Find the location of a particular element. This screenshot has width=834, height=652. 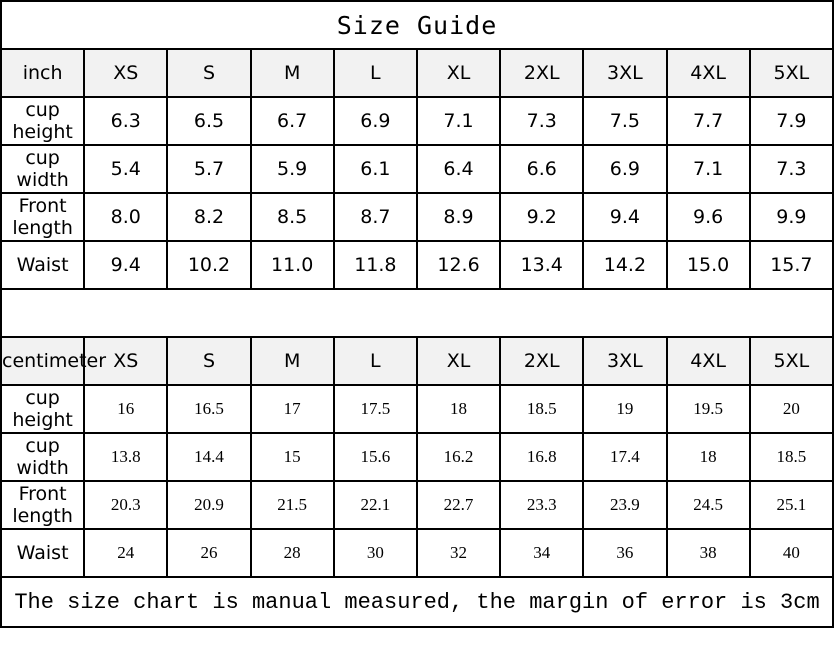

value-cell: 8.5 is located at coordinates (292, 217).